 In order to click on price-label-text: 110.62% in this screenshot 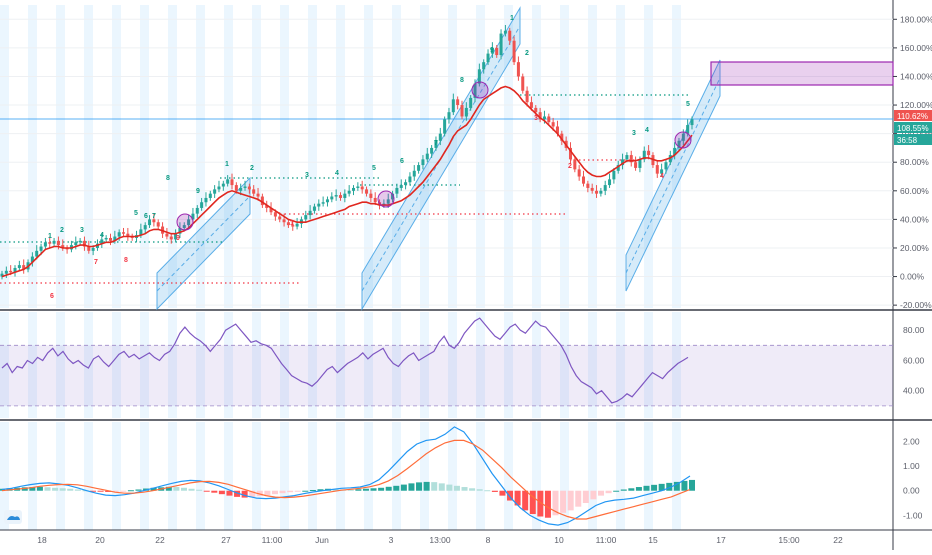, I will do `click(912, 116)`.